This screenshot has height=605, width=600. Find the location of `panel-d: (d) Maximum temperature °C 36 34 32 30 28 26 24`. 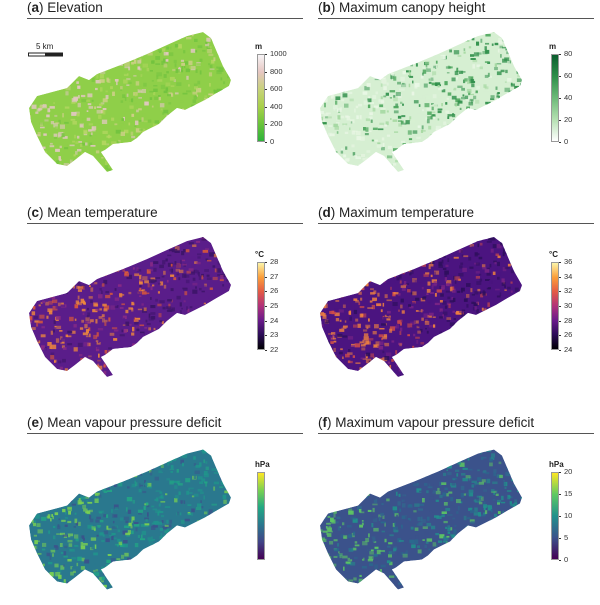

panel-d: (d) Maximum temperature °C 36 34 32 30 28 26 24 is located at coordinates (456, 300).